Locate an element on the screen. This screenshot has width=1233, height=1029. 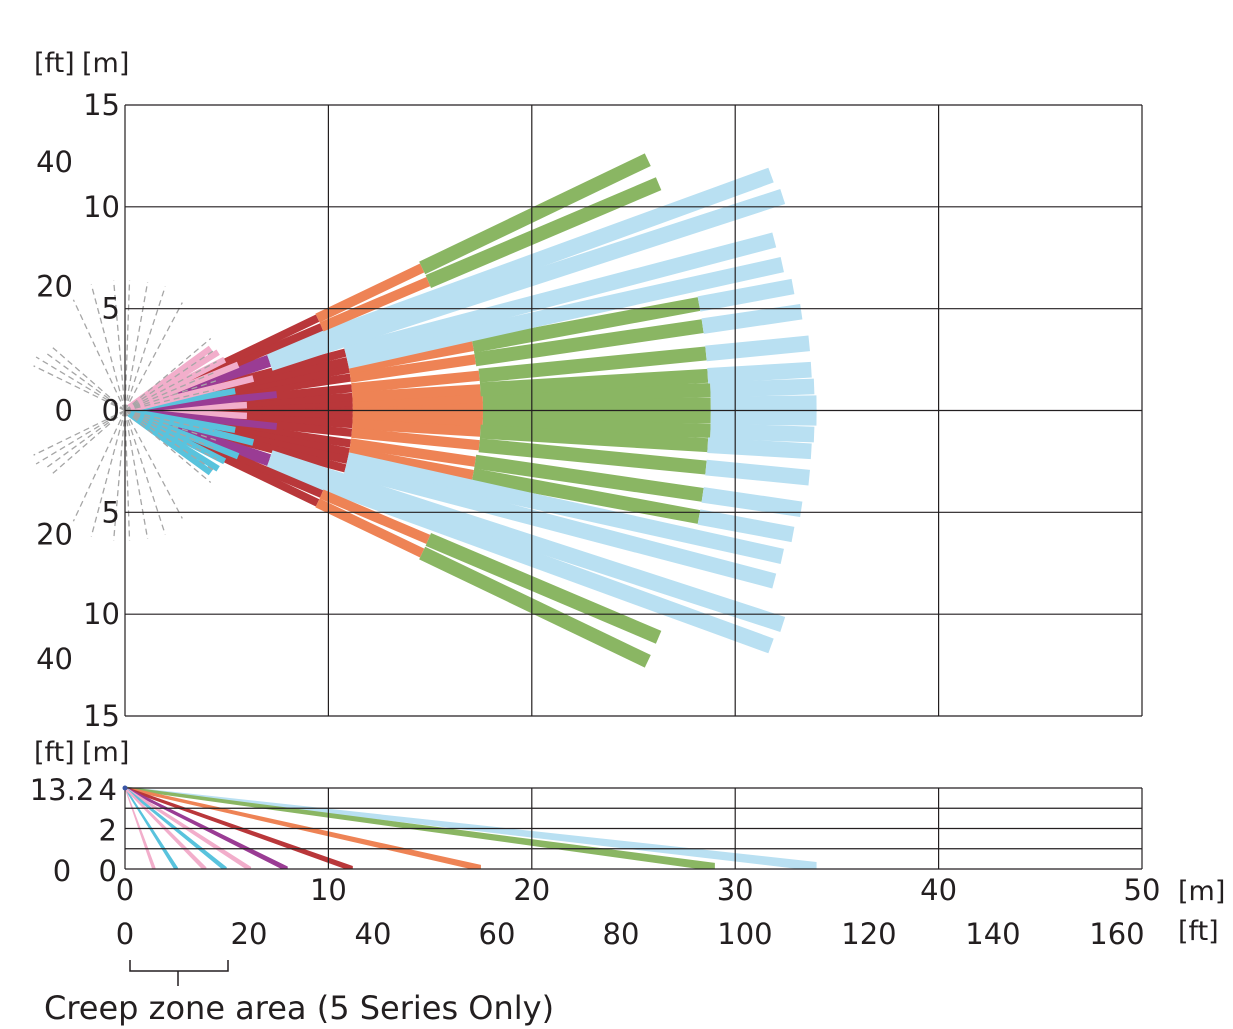
side-unit-m-label: [m] is located at coordinates (105, 752).